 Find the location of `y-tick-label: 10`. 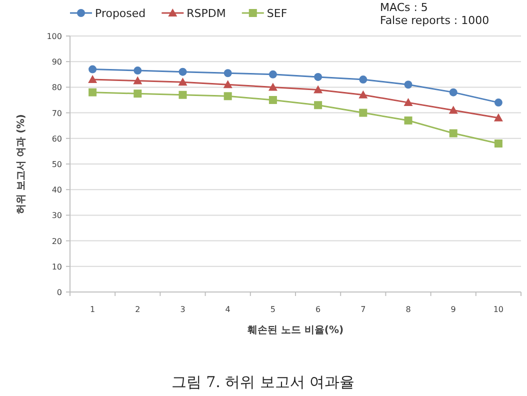

y-tick-label: 10 is located at coordinates (57, 267).